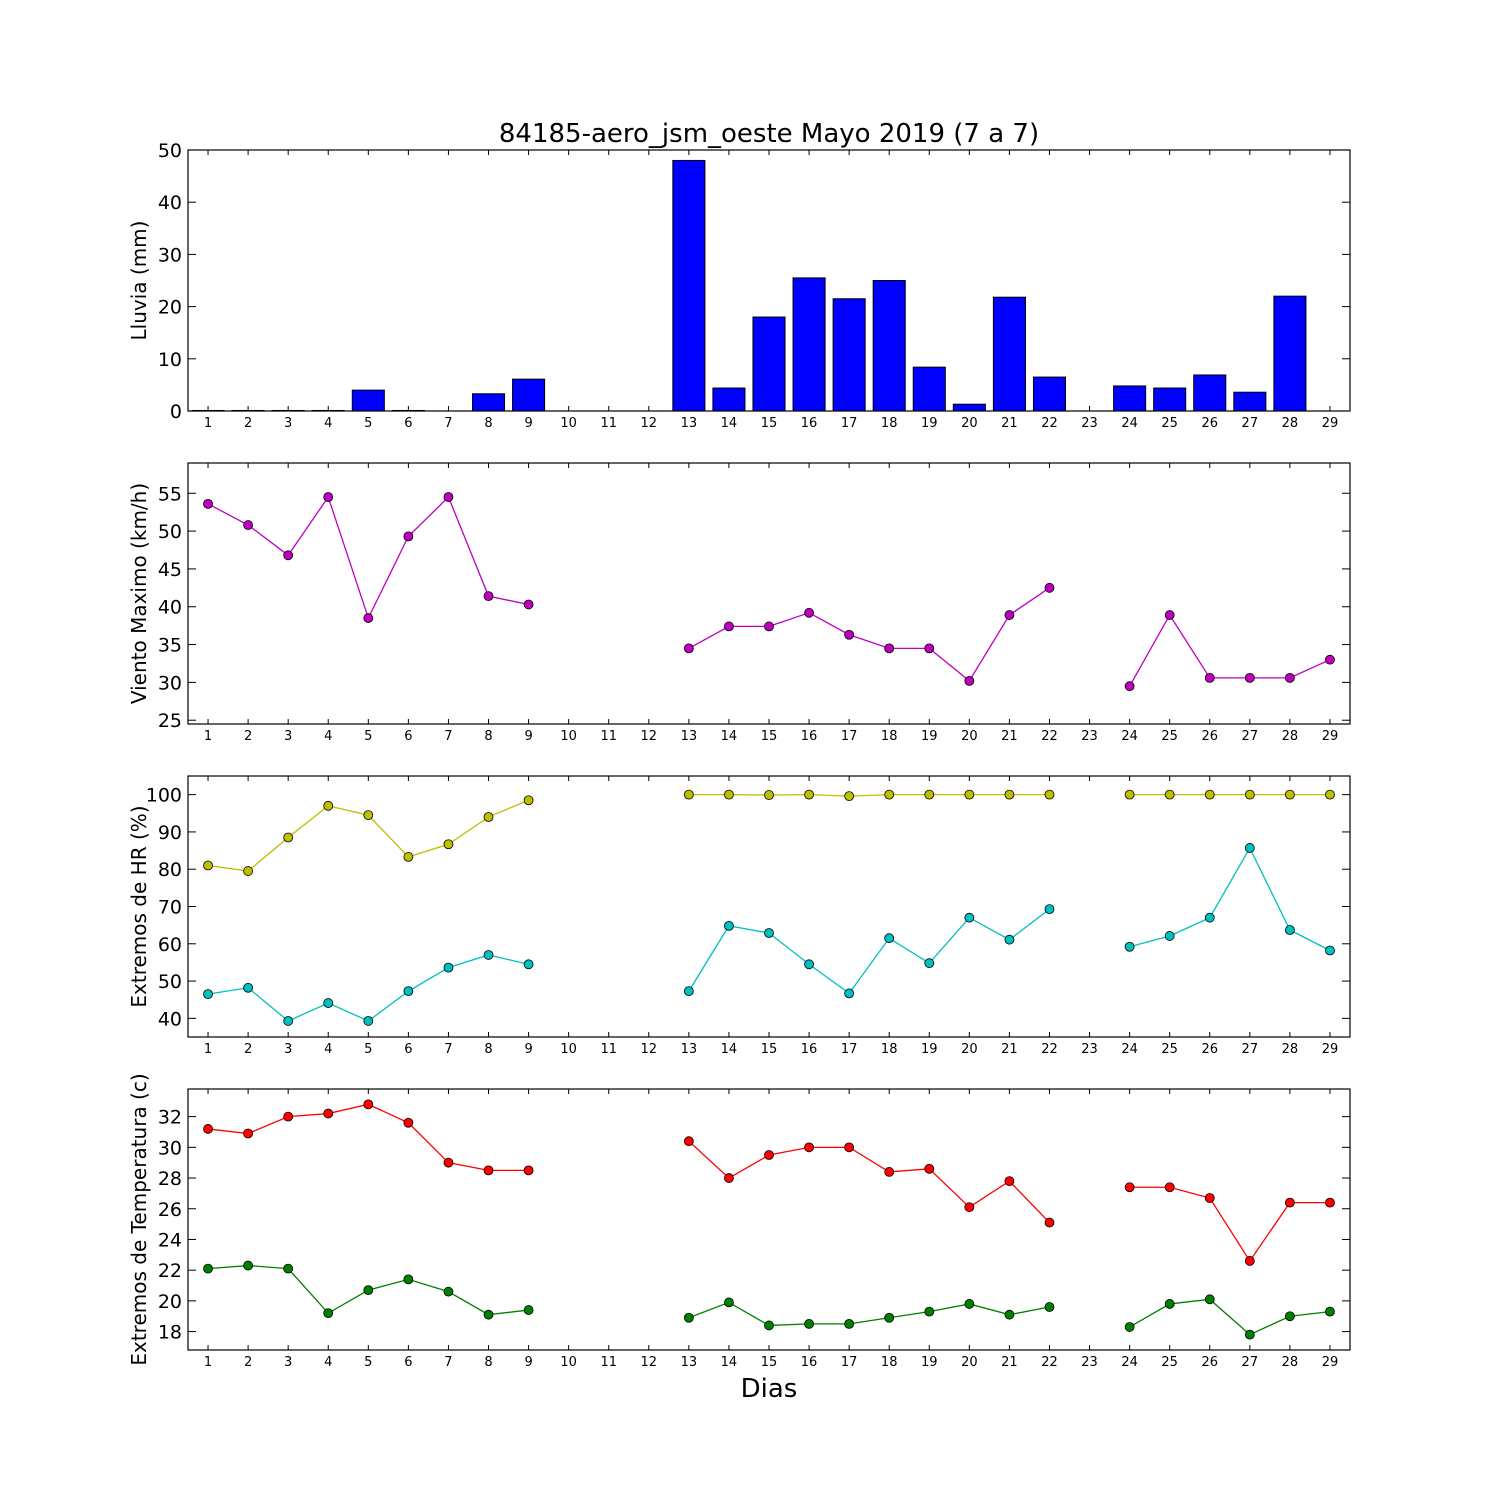 Image resolution: width=1500 pixels, height=1500 pixels. What do you see at coordinates (1250, 1362) in the screenshot?
I see `x-tick-label: 27` at bounding box center [1250, 1362].